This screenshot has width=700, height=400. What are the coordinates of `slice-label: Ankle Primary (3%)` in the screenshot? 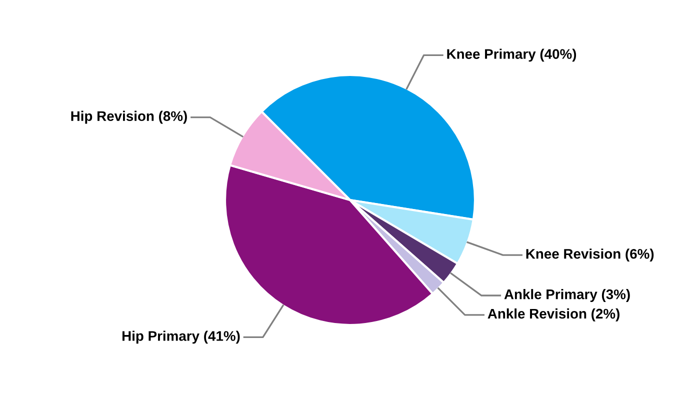 It's located at (567, 295).